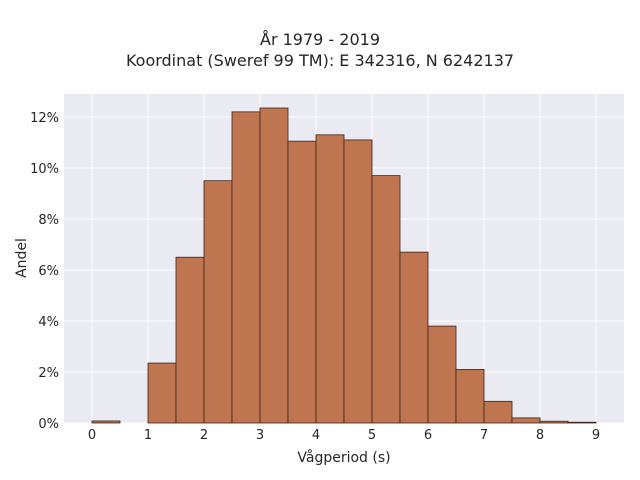 This screenshot has height=480, width=640. Describe the element at coordinates (148, 435) in the screenshot. I see `x-tick-label: 1` at that location.